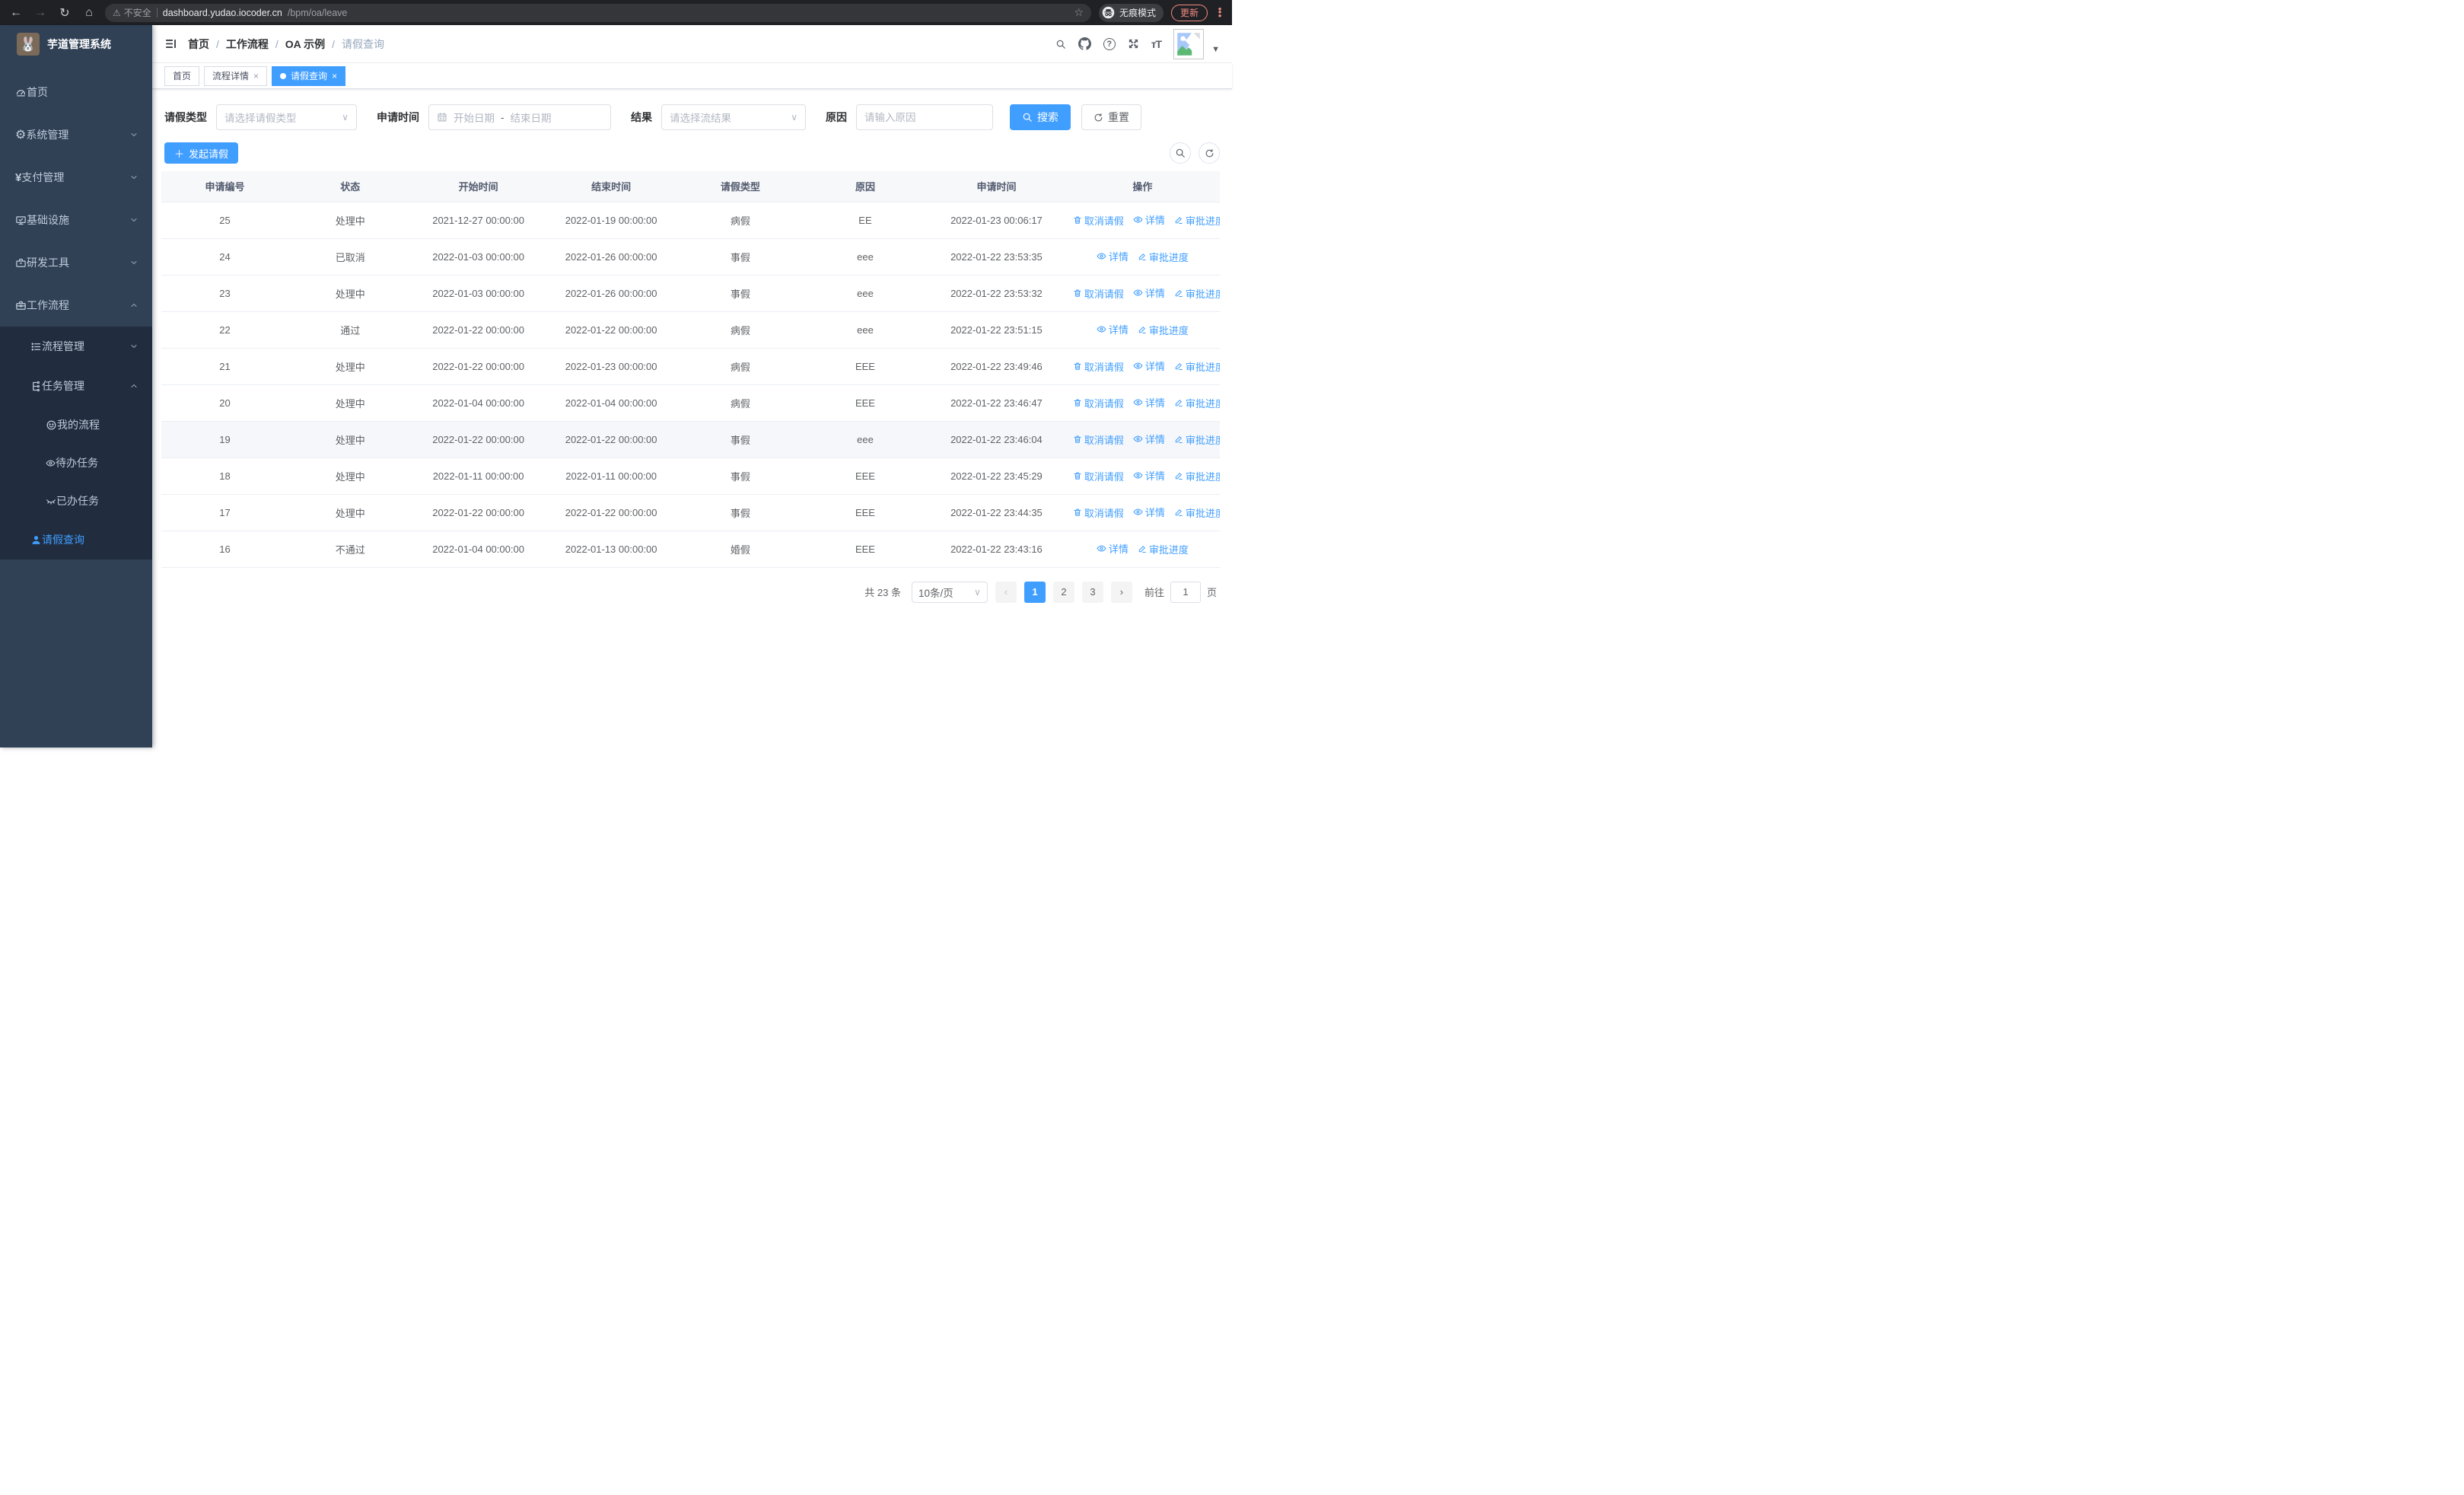 Image resolution: width=2464 pixels, height=1495 pixels. What do you see at coordinates (1156, 44) in the screenshot?
I see `font-size-icon: тT` at bounding box center [1156, 44].